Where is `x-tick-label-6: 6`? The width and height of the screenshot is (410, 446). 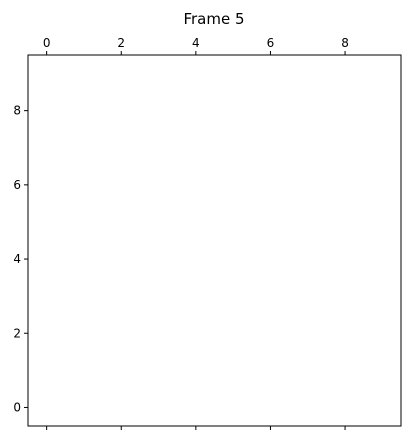
x-tick-label-6: 6 is located at coordinates (271, 43).